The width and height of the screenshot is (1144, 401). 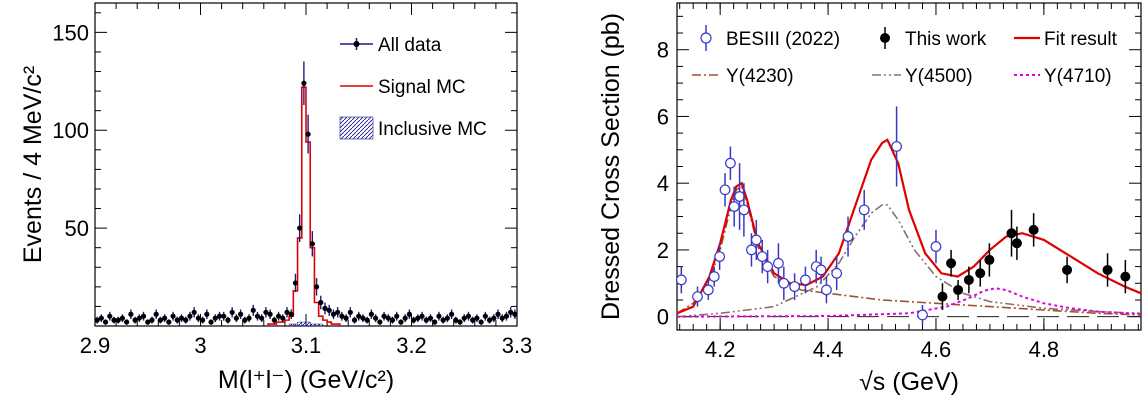 I want to click on x-tick-label: 4.6, so click(x=936, y=349).